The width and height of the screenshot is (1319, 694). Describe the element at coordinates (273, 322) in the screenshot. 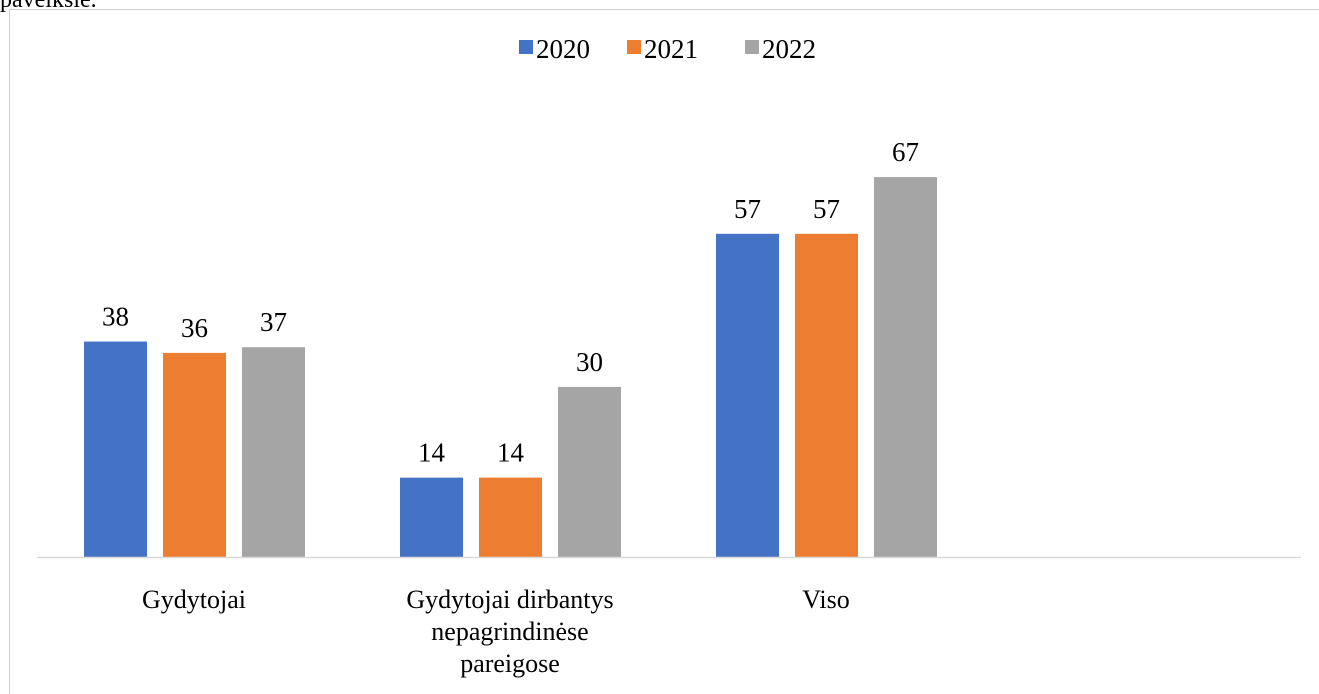

I see `data-label-2022-0: 37` at that location.